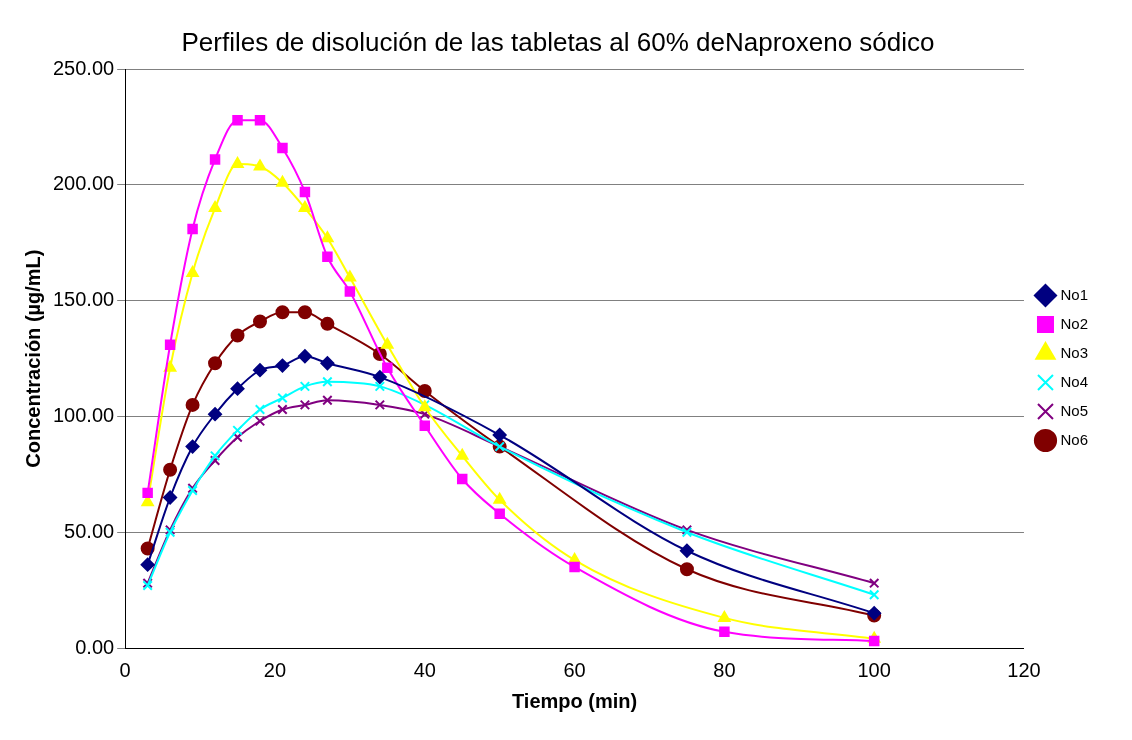  Describe the element at coordinates (95, 646) in the screenshot. I see `y-tick-label: 0.00` at that location.